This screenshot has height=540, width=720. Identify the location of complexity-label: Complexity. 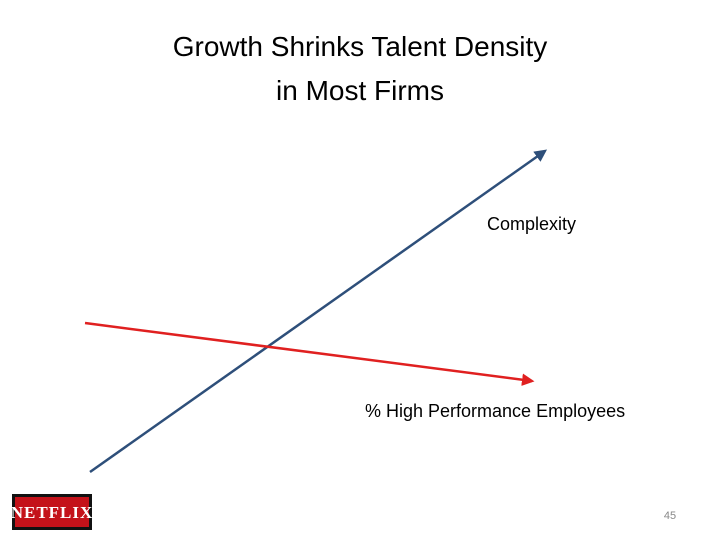
(531, 224).